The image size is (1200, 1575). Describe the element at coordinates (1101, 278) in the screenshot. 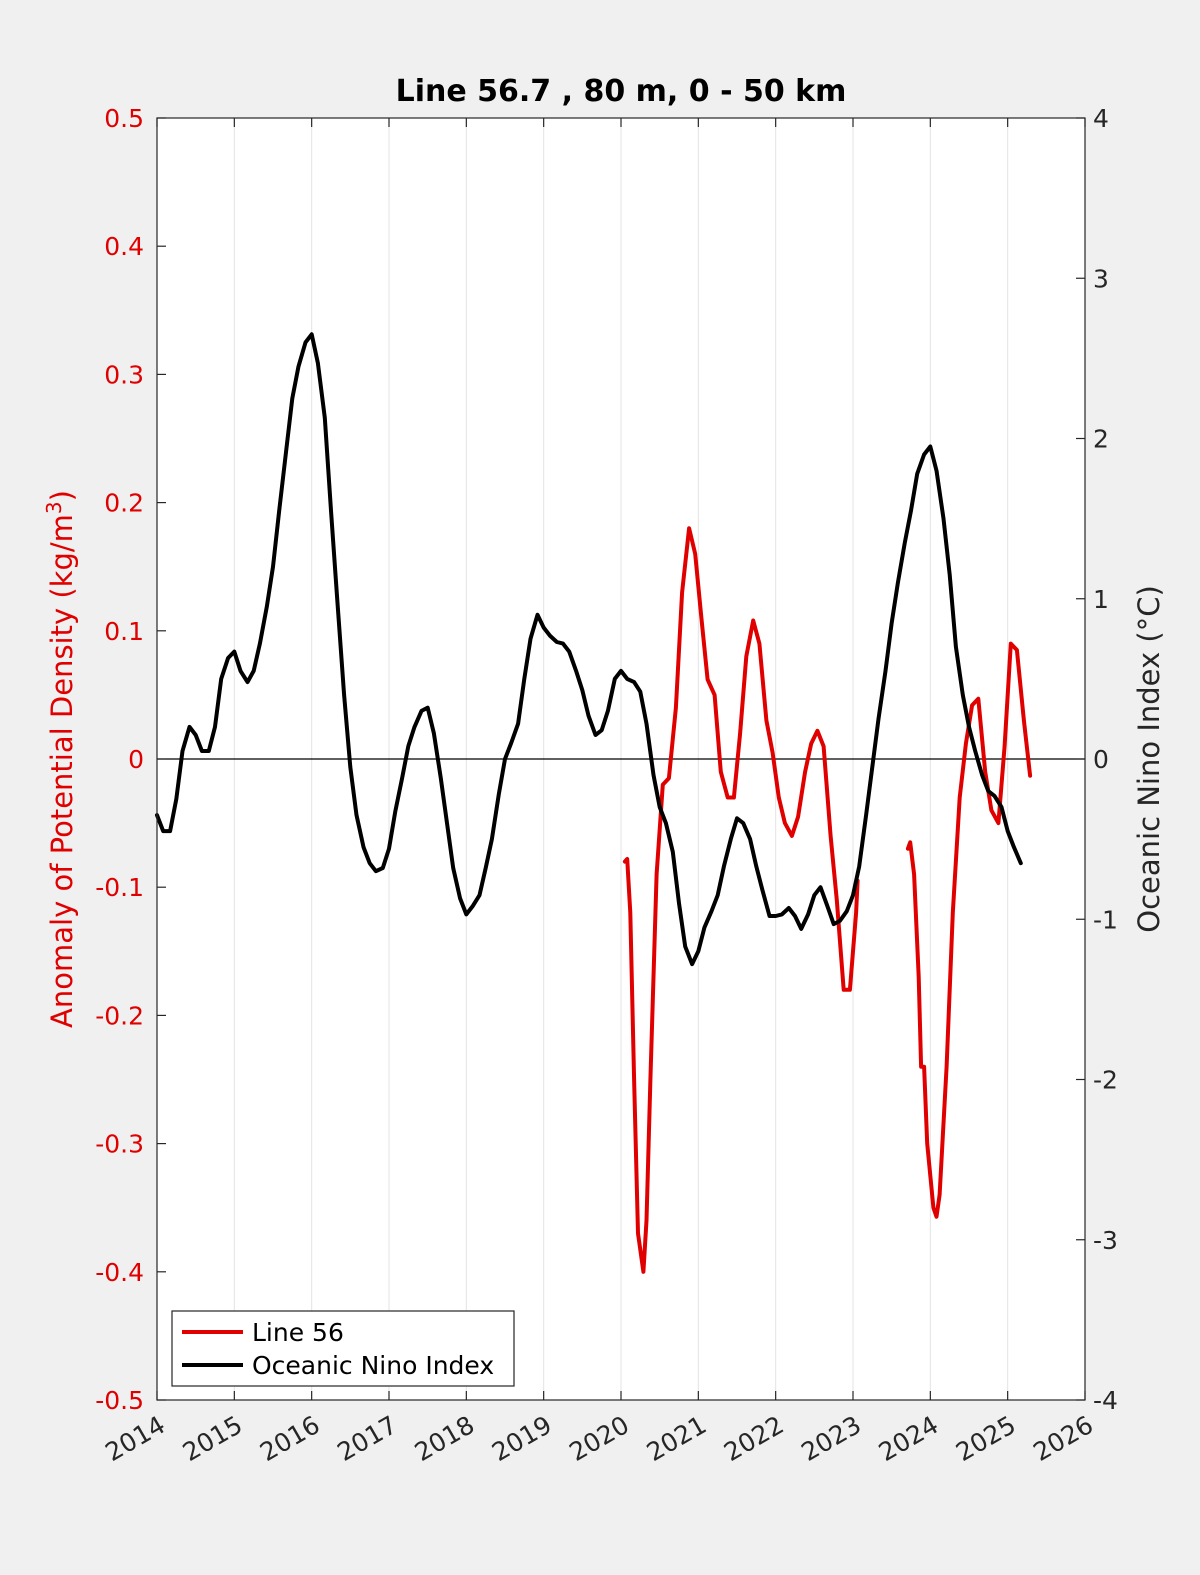

I see `y-tick-label-right: 3` at that location.